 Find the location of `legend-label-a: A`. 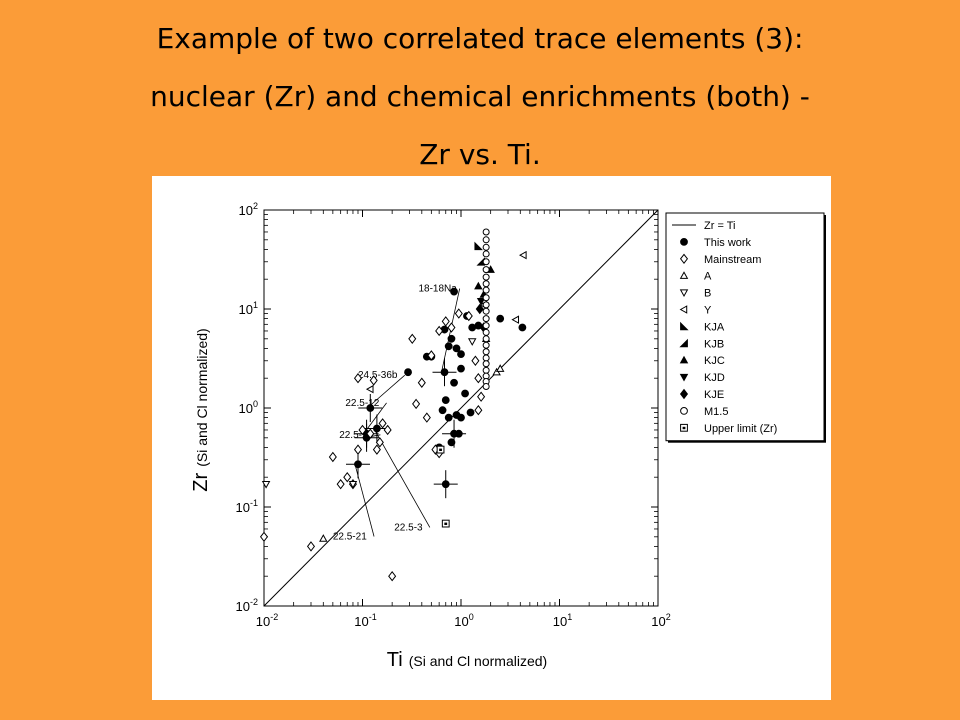

legend-label-a: A is located at coordinates (708, 277).